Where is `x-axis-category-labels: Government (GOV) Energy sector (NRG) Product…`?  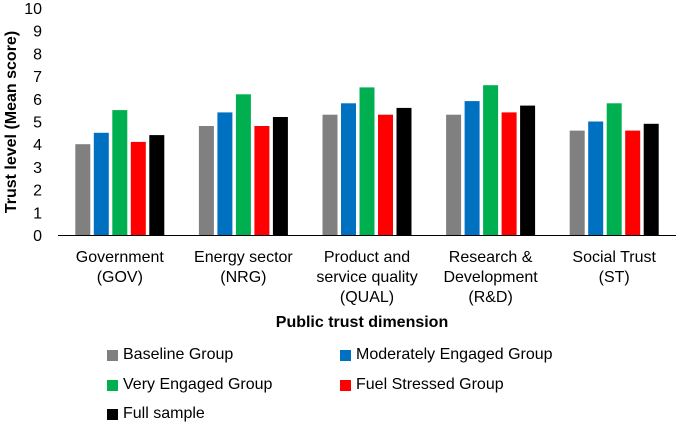 x-axis-category-labels: Government (GOV) Energy sector (NRG) Product… is located at coordinates (366, 277).